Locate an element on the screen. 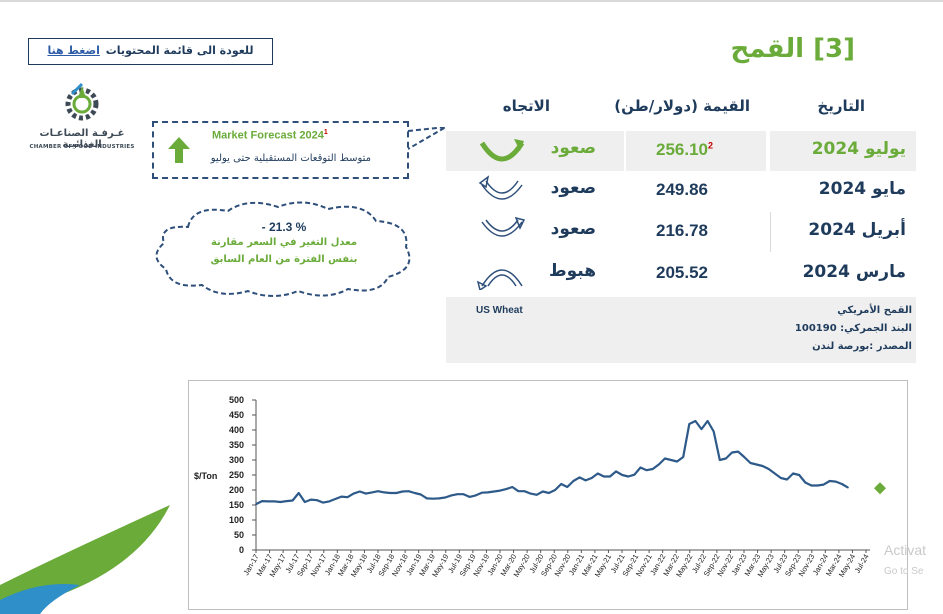 Image resolution: width=943 pixels, height=614 pixels. callout-pointer is located at coordinates (427, 138).